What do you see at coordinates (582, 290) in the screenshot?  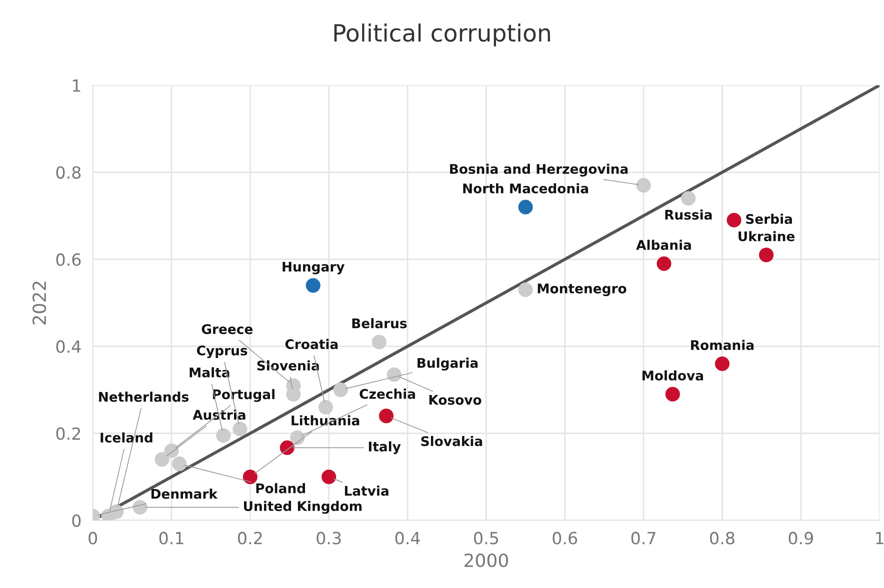 I see `annotation: Montenegro` at bounding box center [582, 290].